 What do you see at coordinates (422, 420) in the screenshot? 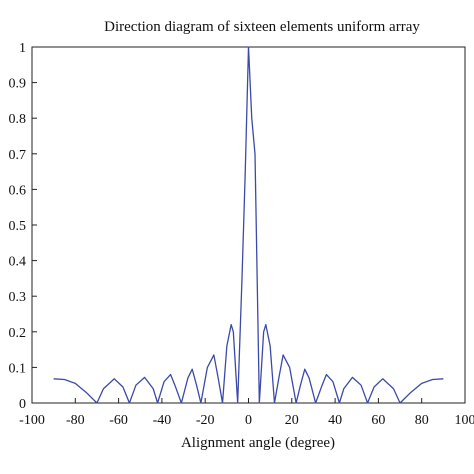
I see `x-tick-label: 80` at bounding box center [422, 420].